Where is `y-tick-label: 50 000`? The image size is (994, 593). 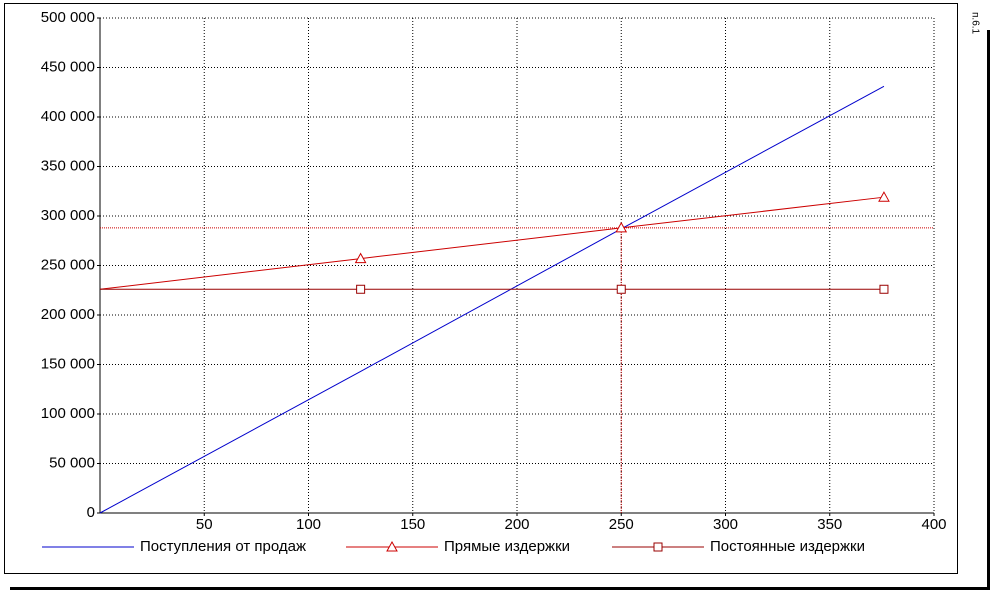 y-tick-label: 50 000 is located at coordinates (72, 462).